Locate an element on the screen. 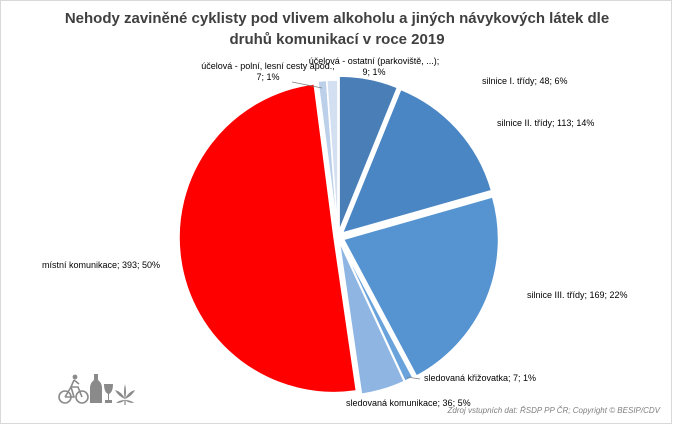 The height and width of the screenshot is (426, 674). leader-lines is located at coordinates (356, 230).